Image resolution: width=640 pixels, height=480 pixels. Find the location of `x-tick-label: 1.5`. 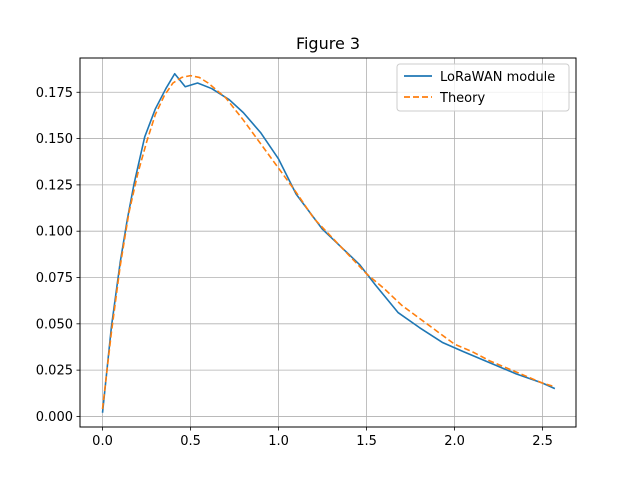

x-tick-label: 1.5 is located at coordinates (366, 441).